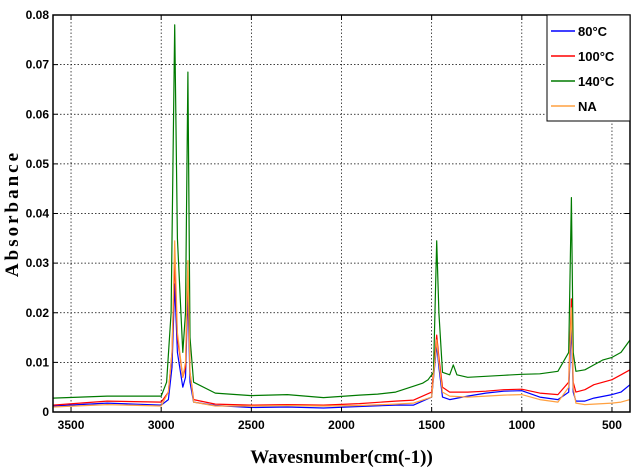 This screenshot has width=638, height=476. Describe the element at coordinates (38, 15) in the screenshot. I see `y-tick-label: 0.08` at that location.